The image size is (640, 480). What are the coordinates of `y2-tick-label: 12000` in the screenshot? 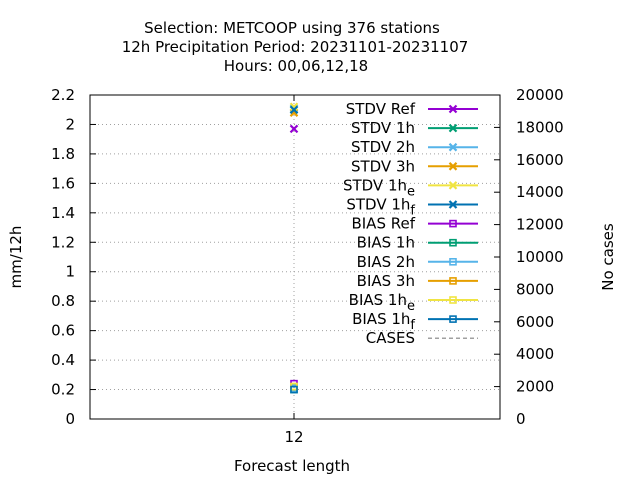 It's located at (540, 225).